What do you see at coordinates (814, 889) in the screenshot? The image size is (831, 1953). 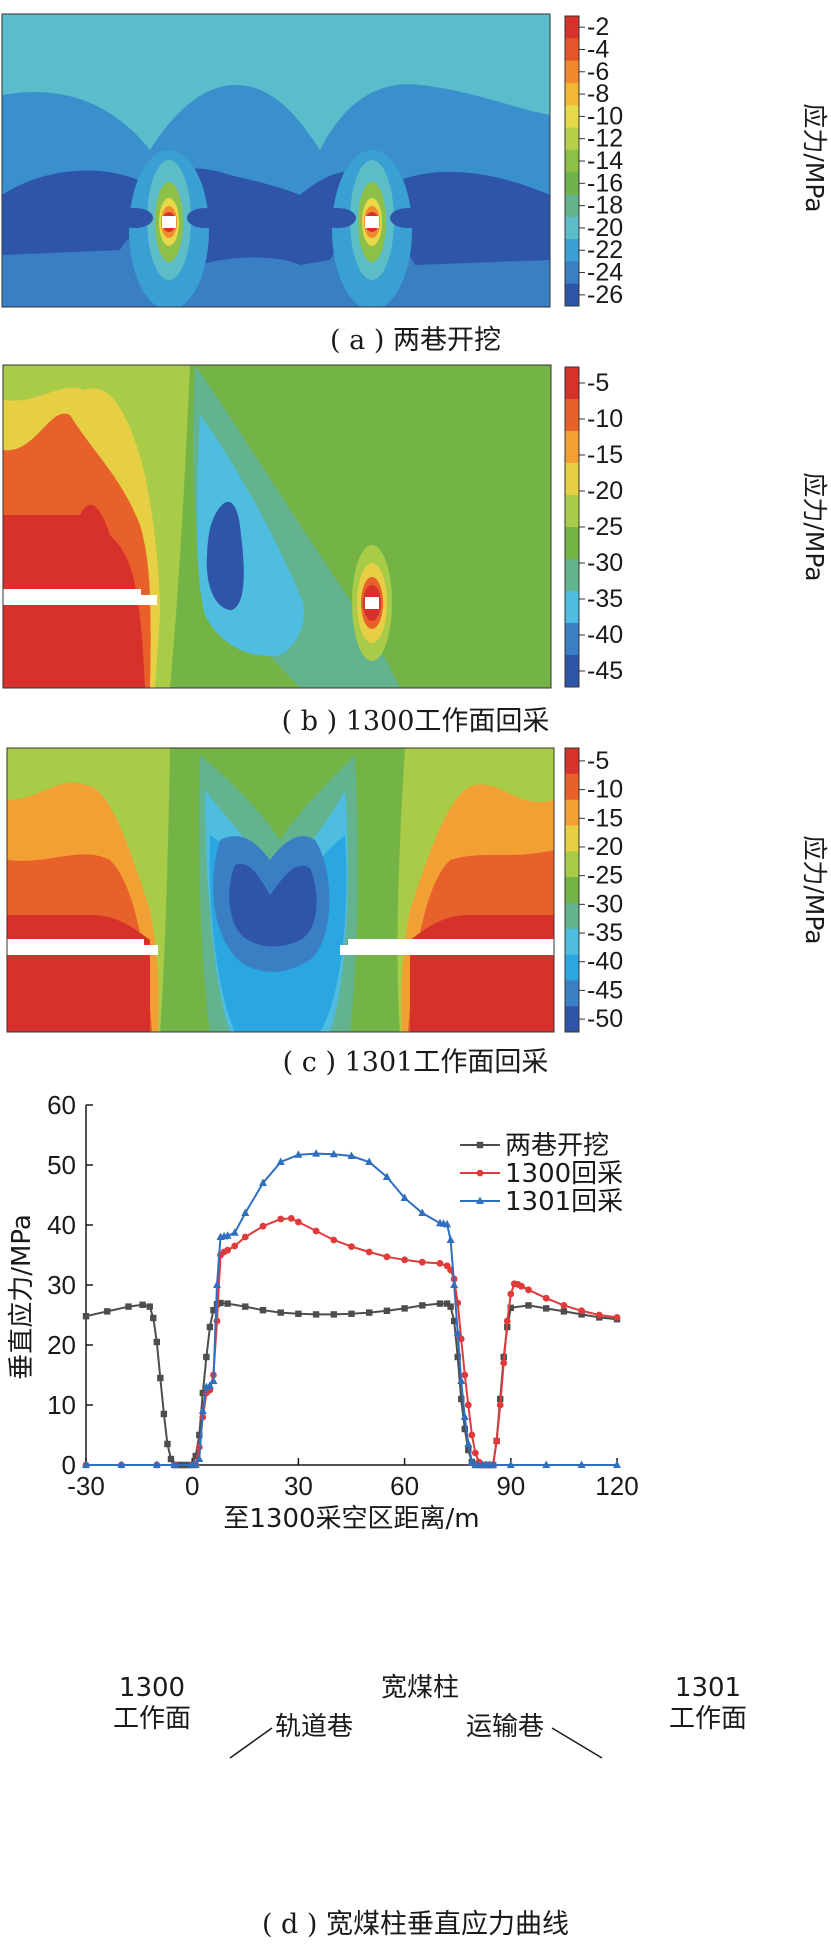 I see `colorbar-title: 应力/MPa` at bounding box center [814, 889].